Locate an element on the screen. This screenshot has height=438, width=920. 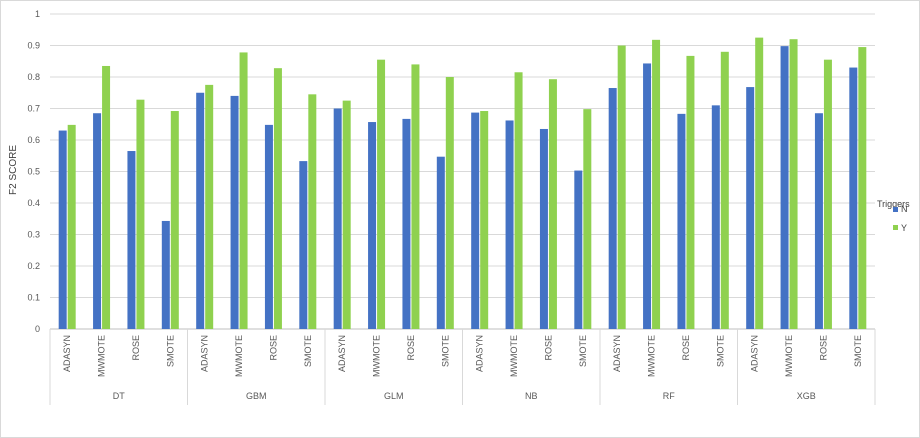
legend: Triggers N Y is located at coordinates (893, 216).